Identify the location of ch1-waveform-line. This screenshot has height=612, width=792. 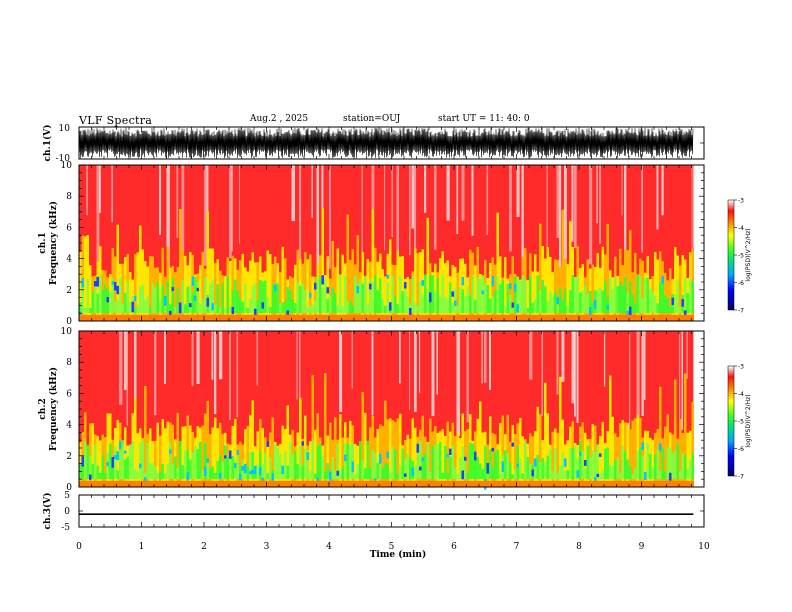
(386, 143).